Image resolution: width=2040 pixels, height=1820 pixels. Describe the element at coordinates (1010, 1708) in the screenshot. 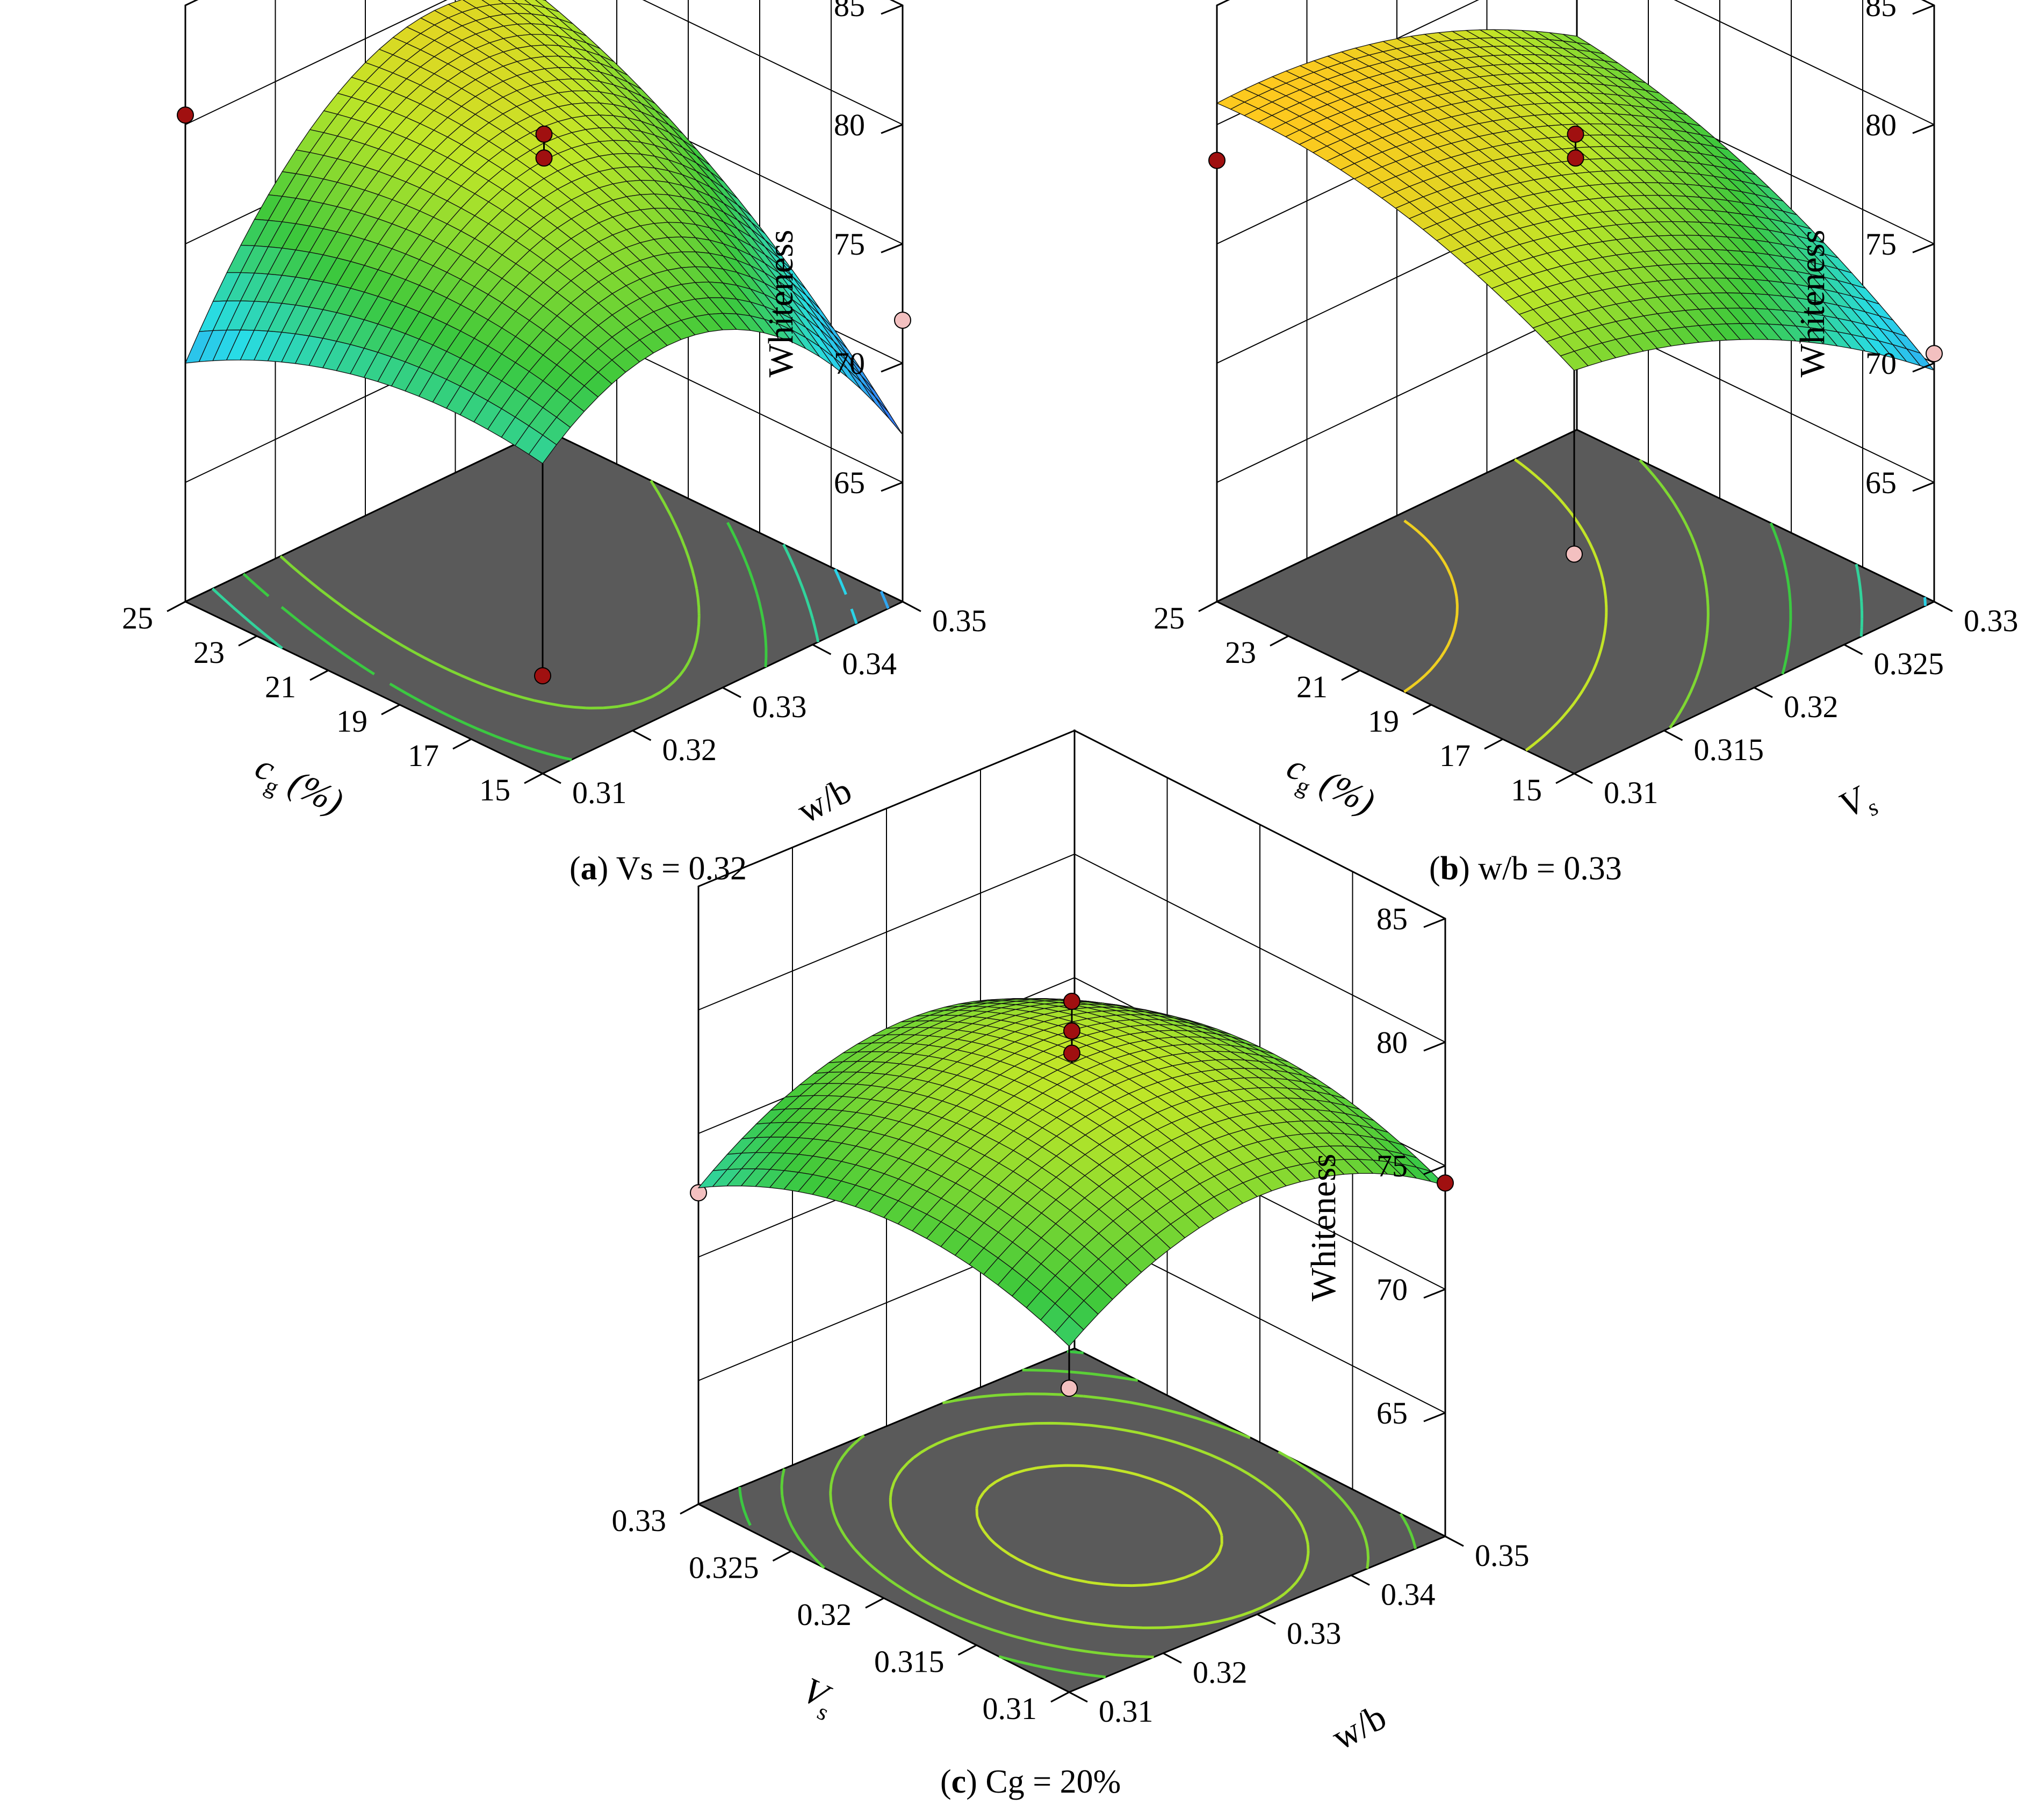

I see `x-tick-label: 0.31` at that location.